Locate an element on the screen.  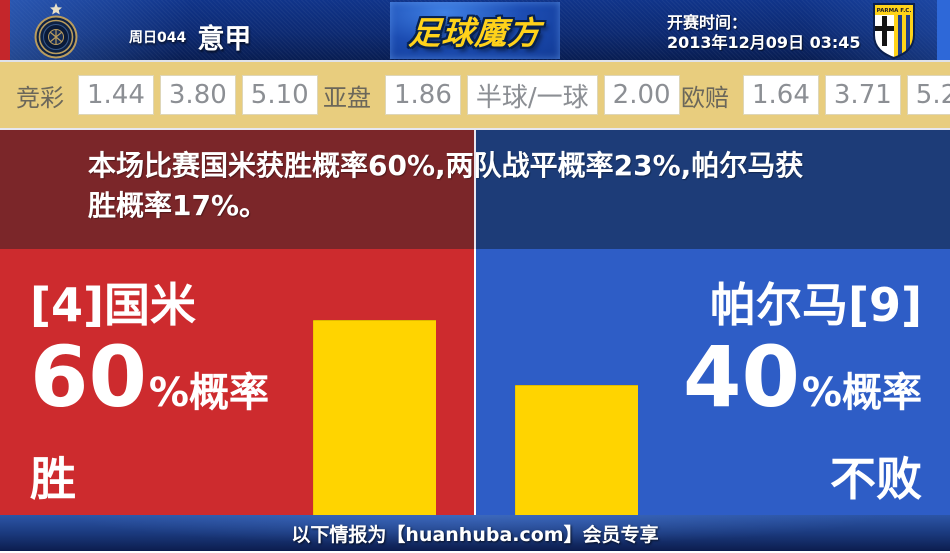
parma-badge-text: PARMA F.C. is located at coordinates (894, 11).